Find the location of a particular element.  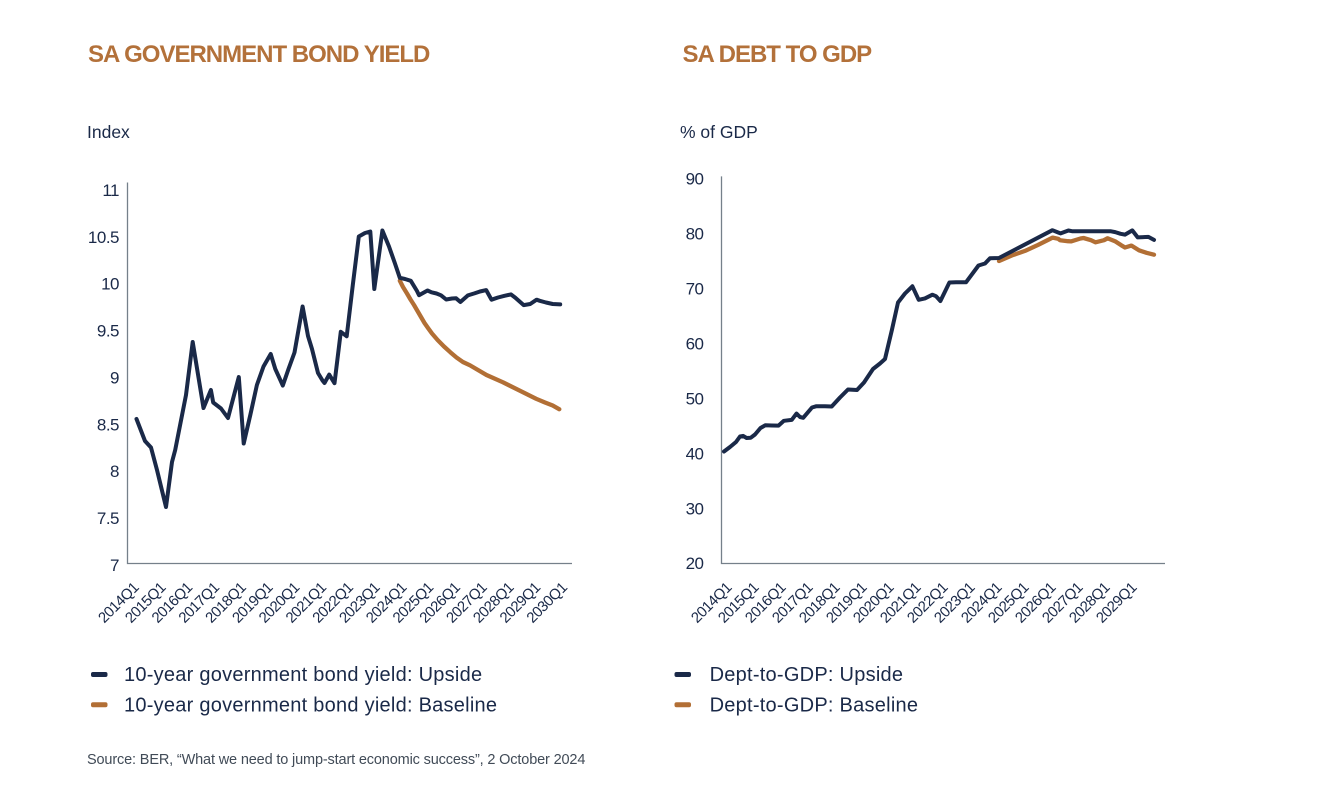

svg-text: 10 is located at coordinates (110, 284).